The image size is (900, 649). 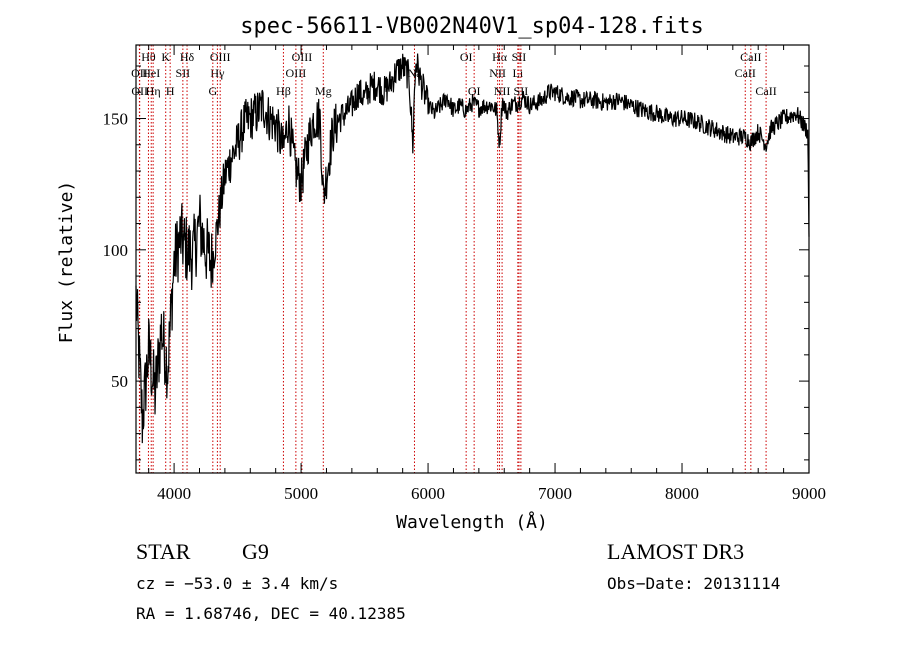 I want to click on x-tick-label: 9000, so click(x=809, y=493).